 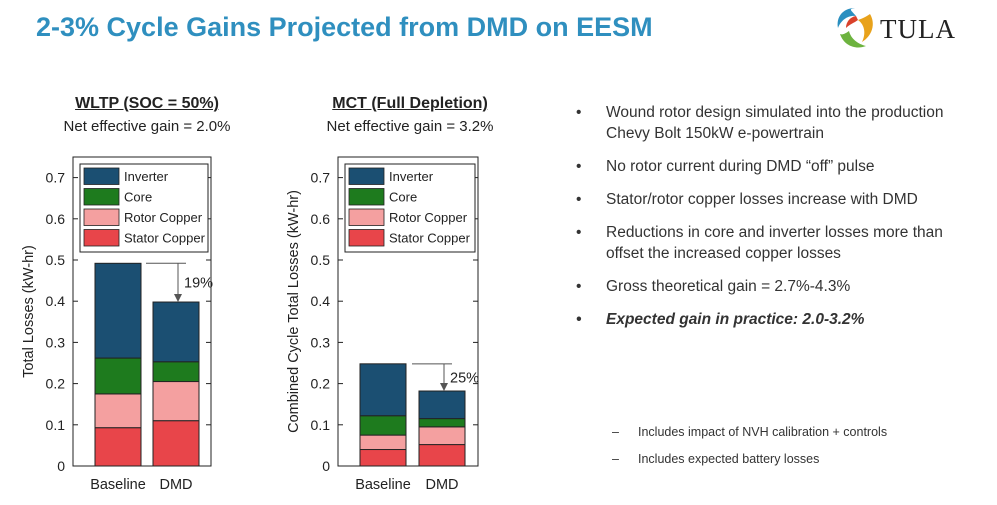 I want to click on y-axis-label: Total Losses (kW-hr), so click(x=29, y=311).